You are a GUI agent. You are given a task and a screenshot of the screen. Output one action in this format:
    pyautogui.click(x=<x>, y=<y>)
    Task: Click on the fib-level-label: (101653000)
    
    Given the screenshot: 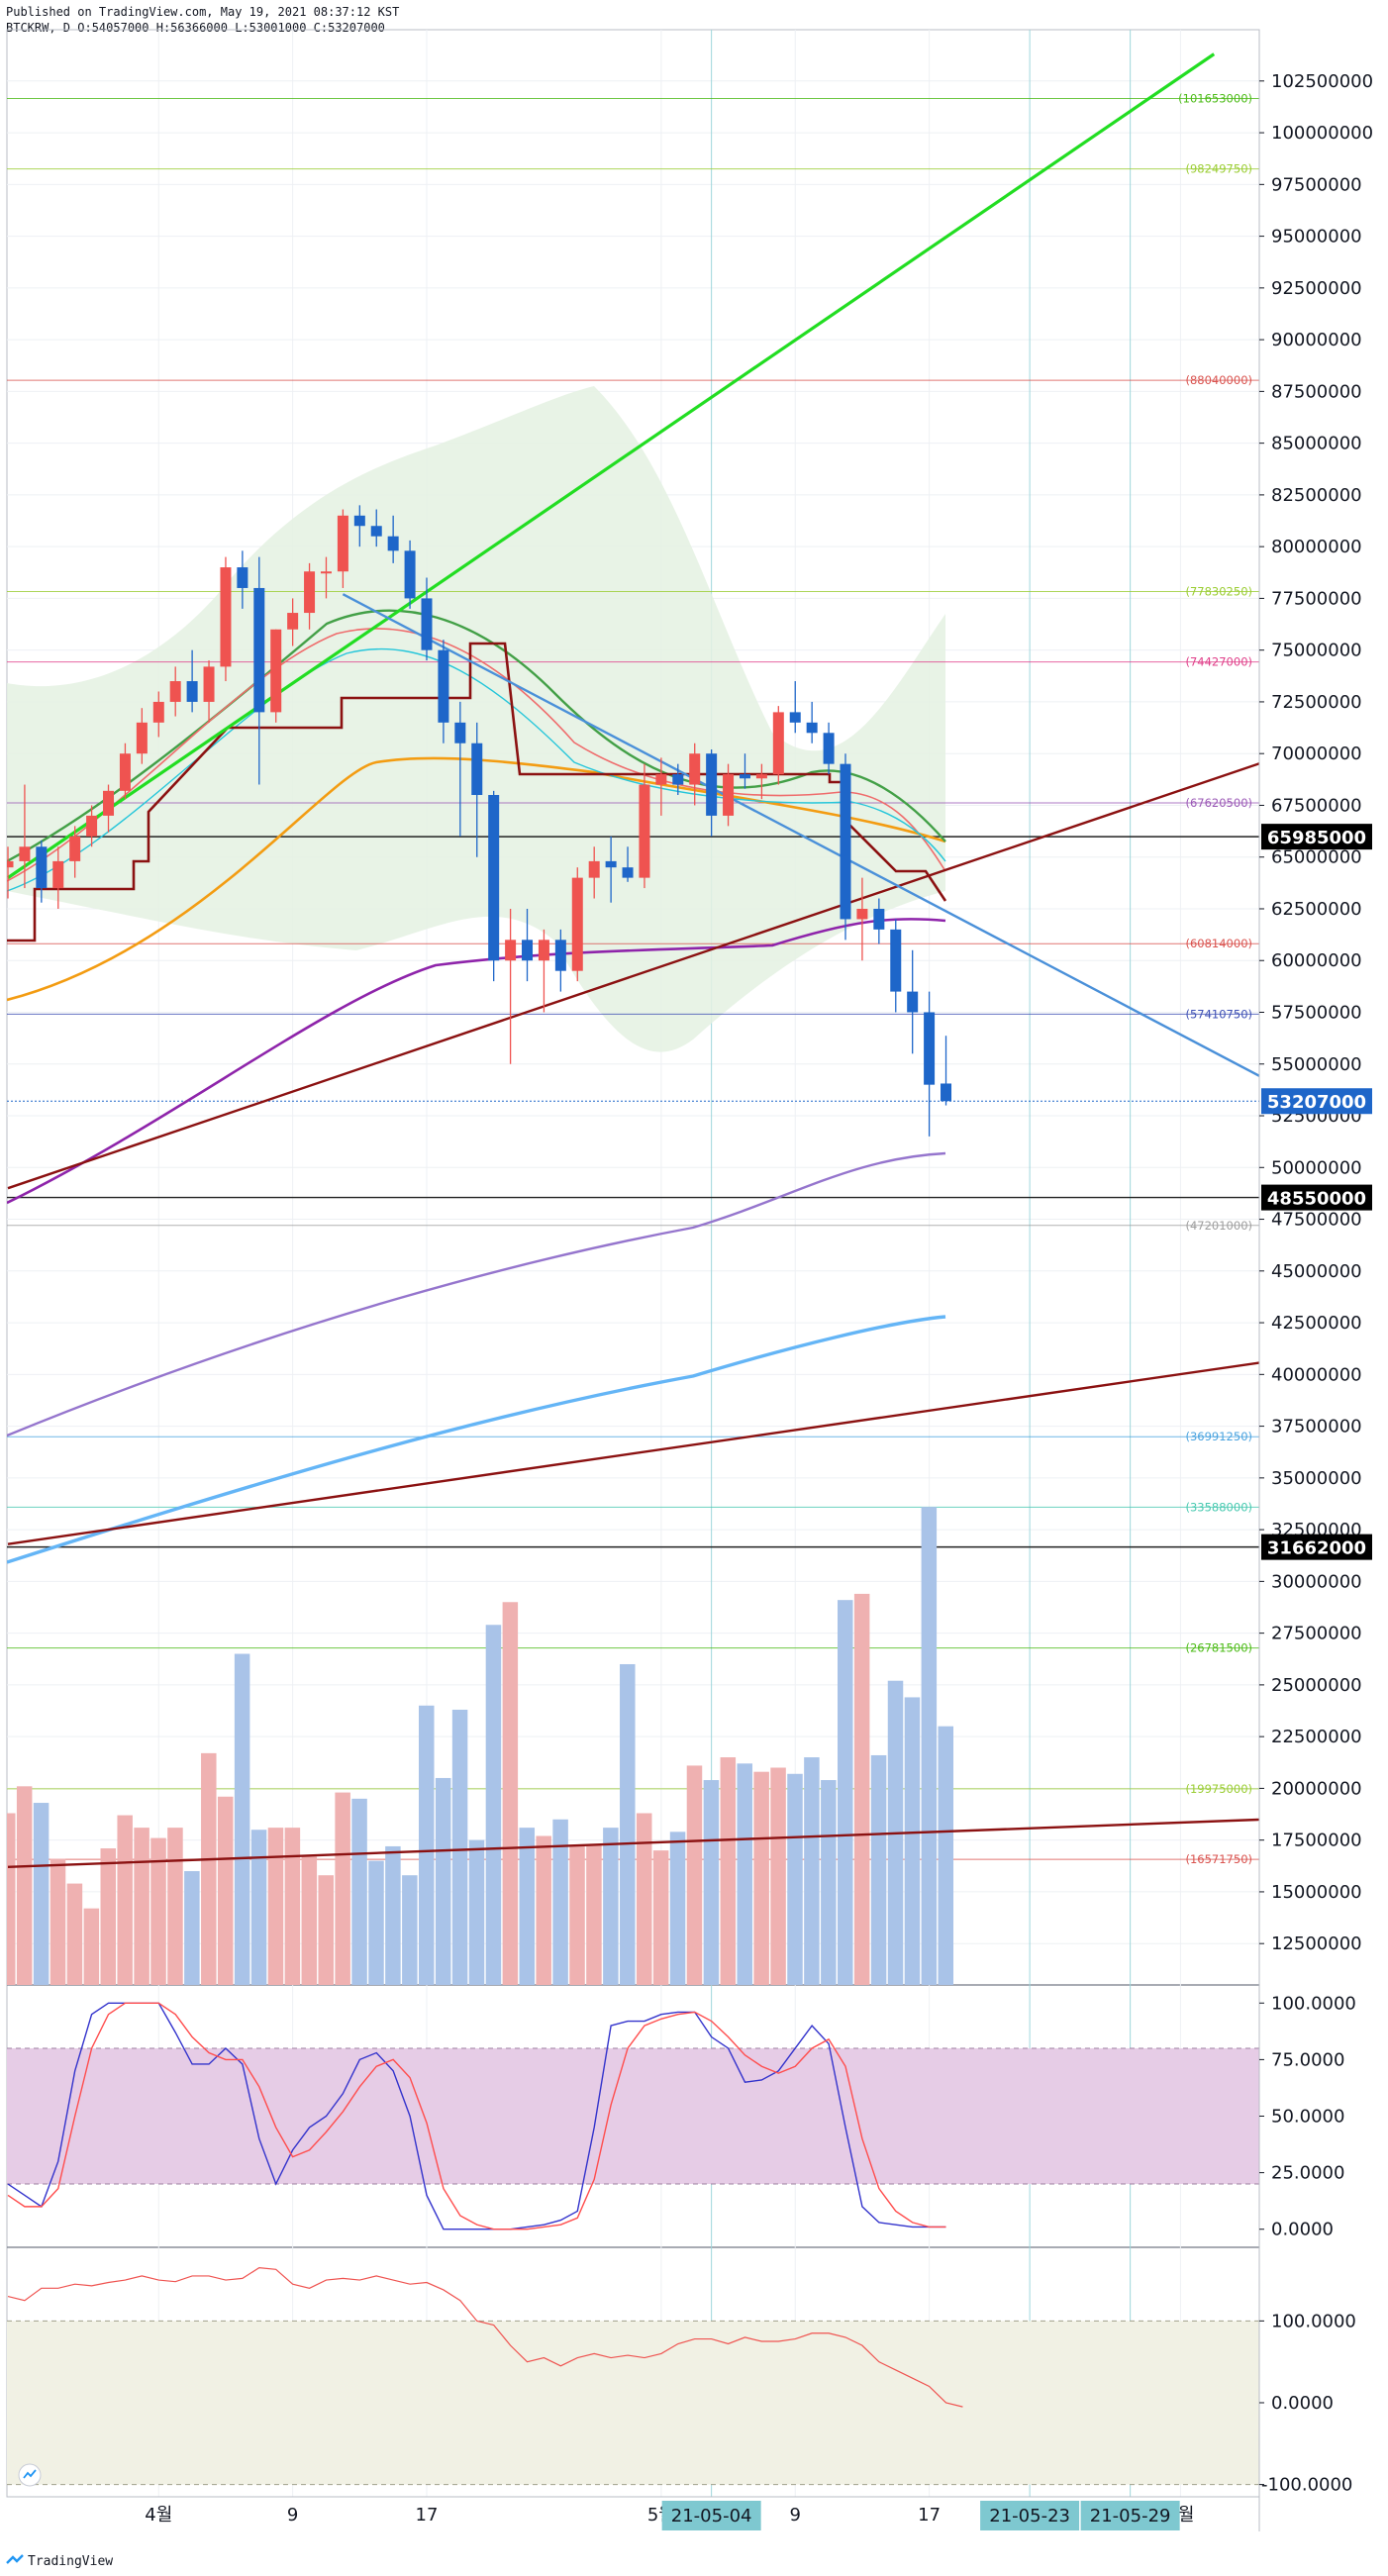 What is the action you would take?
    pyautogui.click(x=1215, y=99)
    